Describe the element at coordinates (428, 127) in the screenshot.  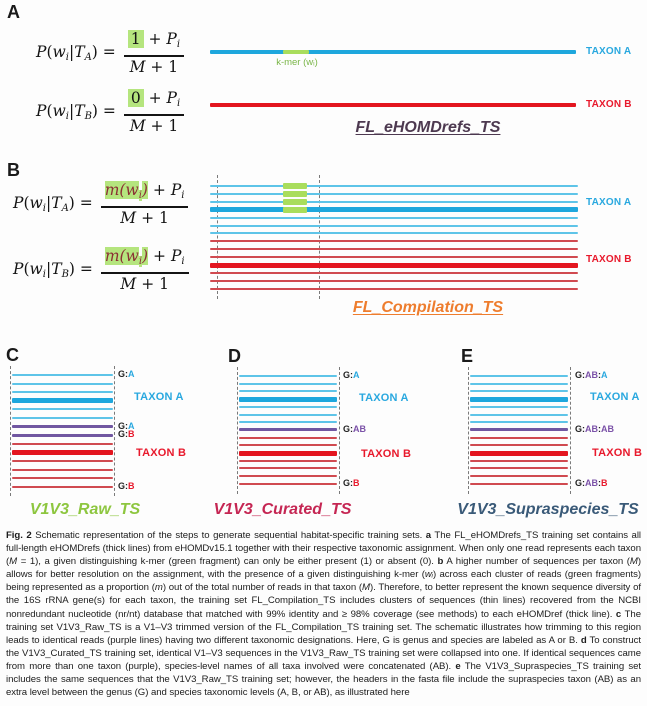
I see `training-set-title-fl-ehomdrefs: FL_eHOMDrefs_TS` at that location.